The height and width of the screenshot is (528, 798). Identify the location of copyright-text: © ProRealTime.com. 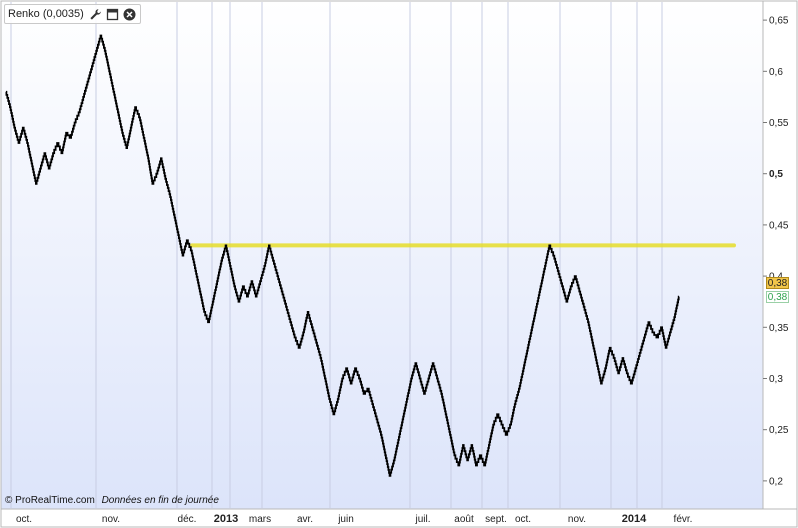
(50, 500).